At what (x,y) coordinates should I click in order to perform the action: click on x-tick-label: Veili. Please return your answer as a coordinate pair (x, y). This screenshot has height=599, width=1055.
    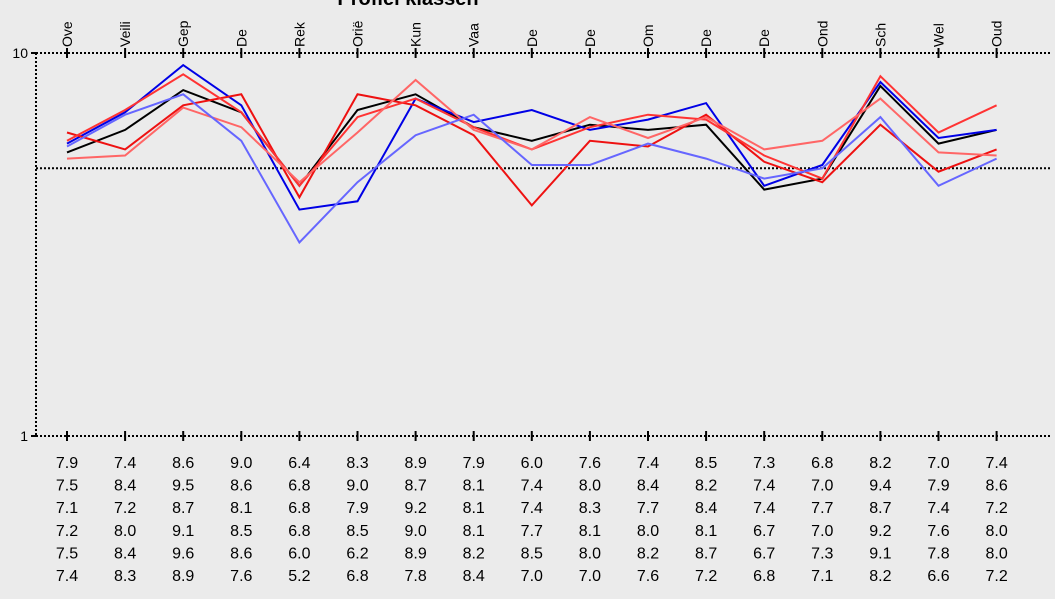
    Looking at the image, I should click on (125, 34).